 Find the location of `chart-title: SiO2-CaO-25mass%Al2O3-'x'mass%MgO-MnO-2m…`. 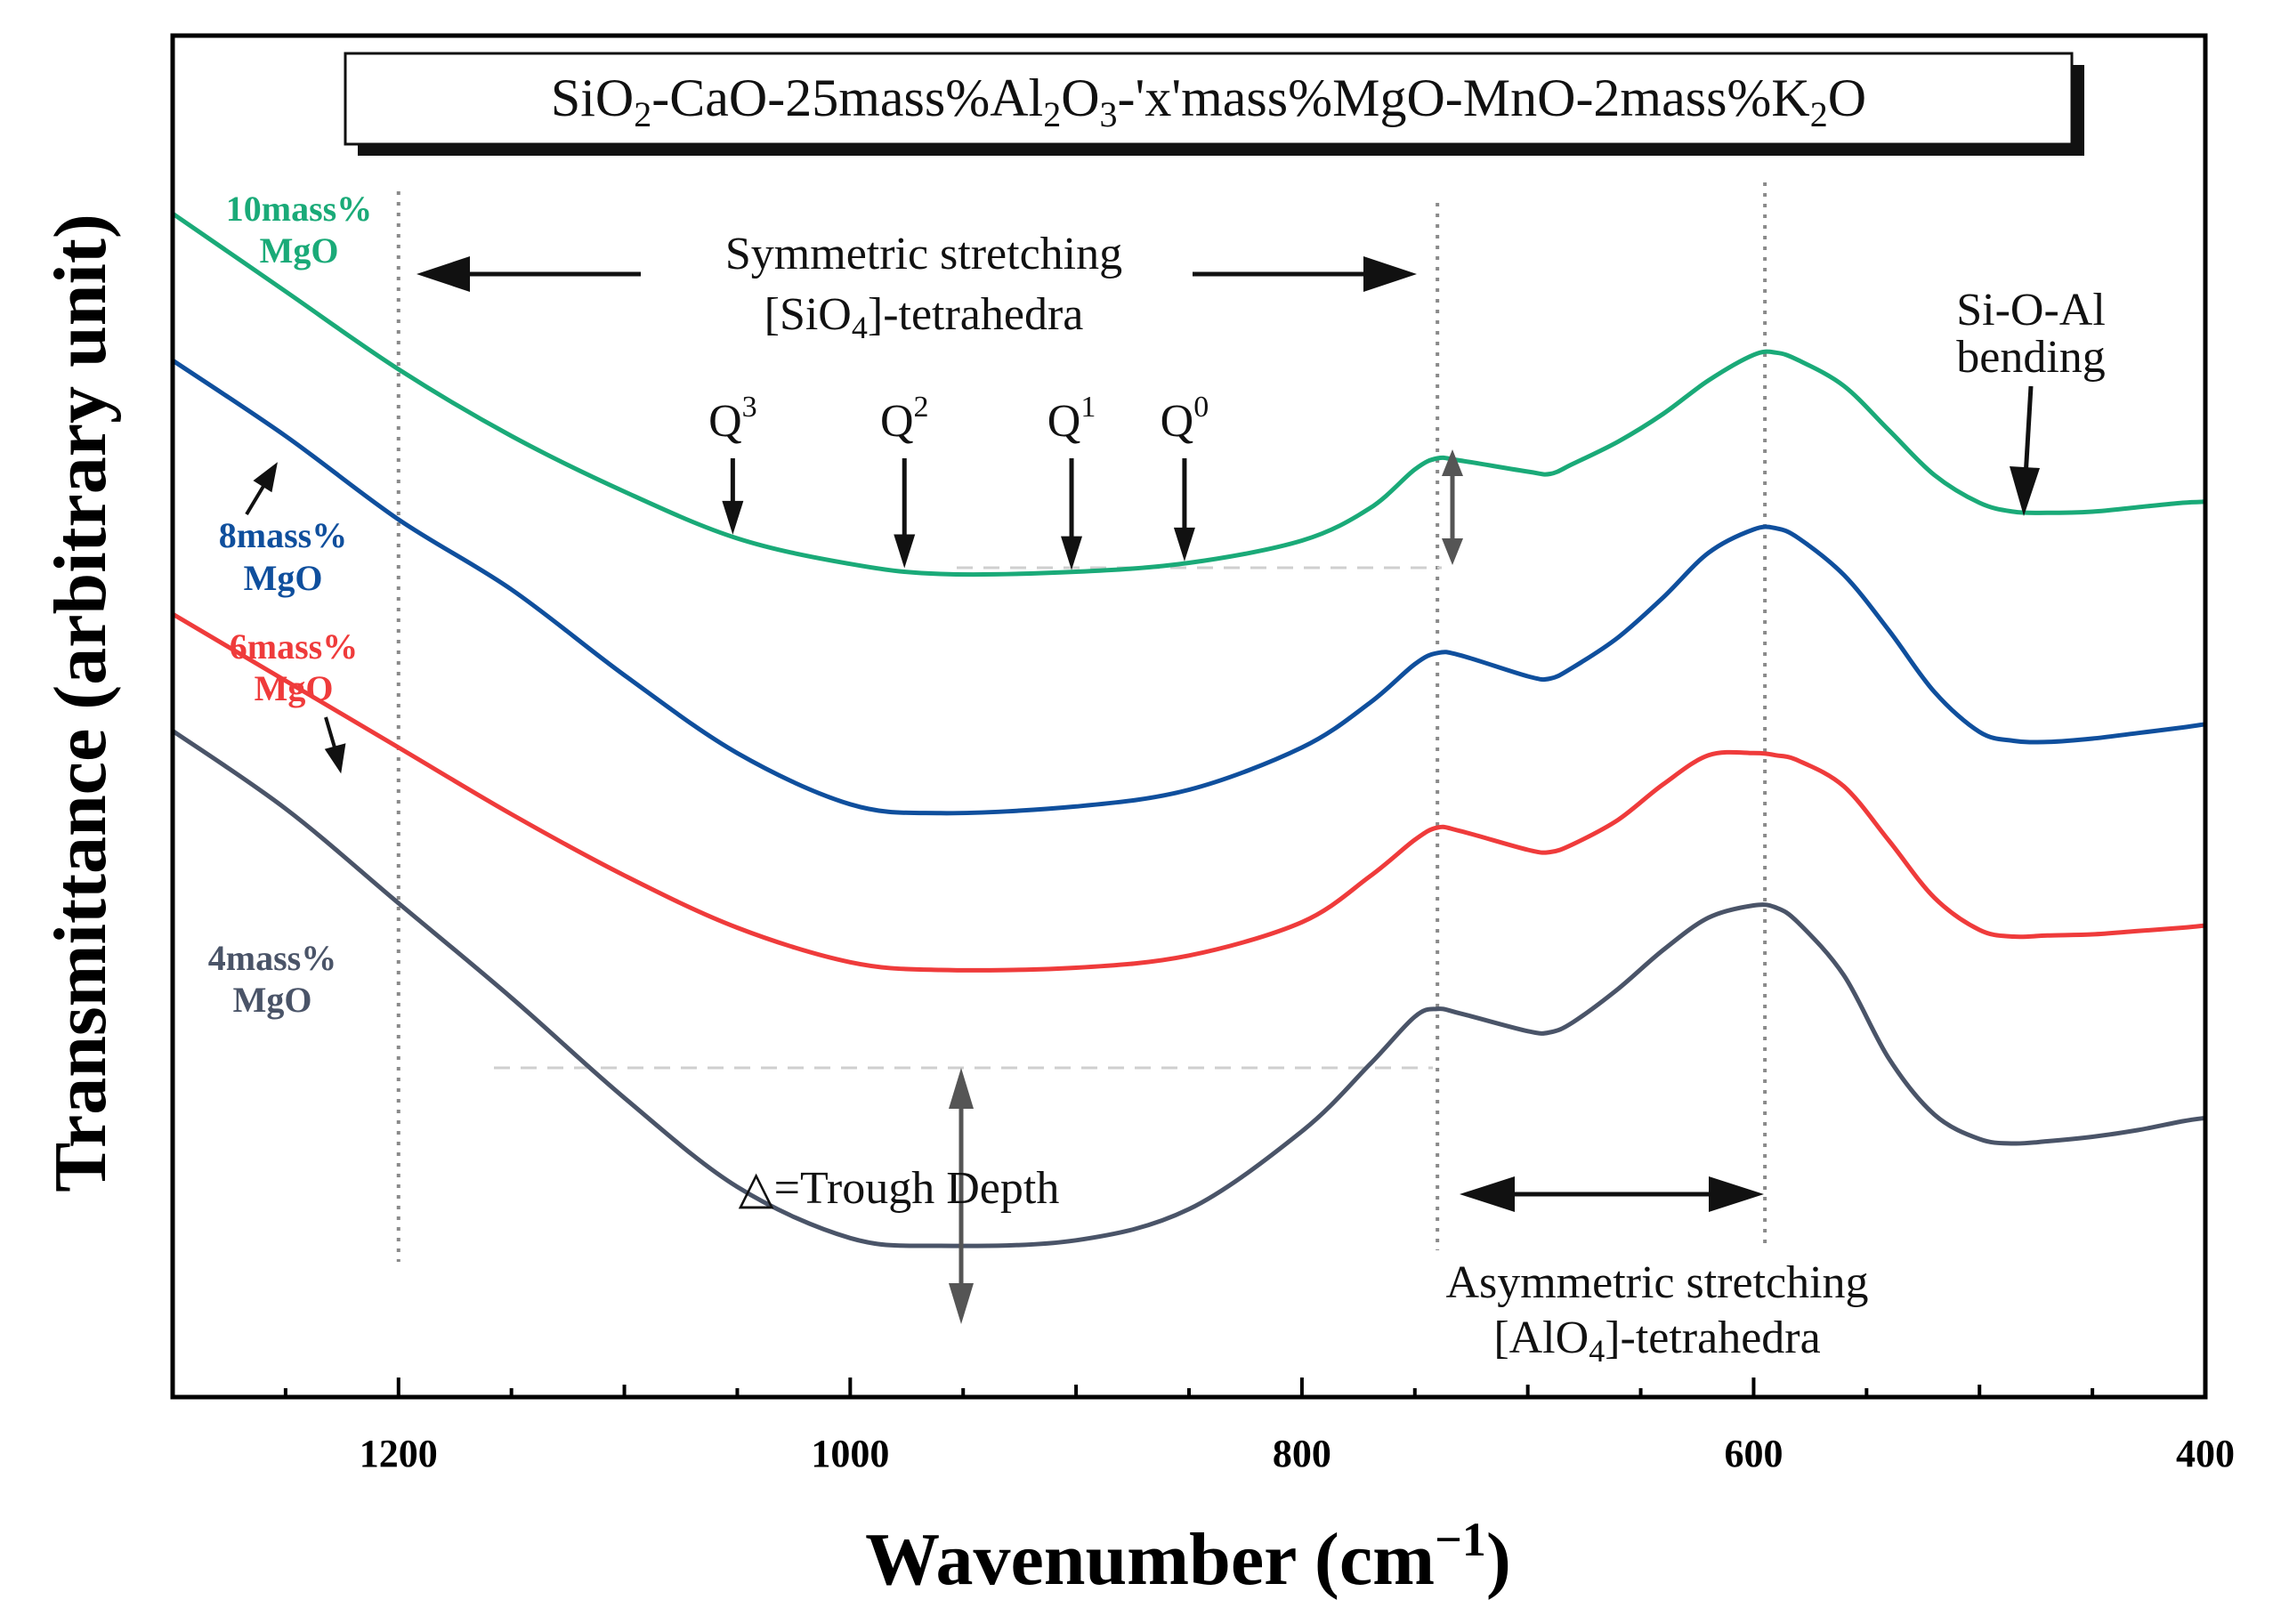

chart-title: SiO2-CaO-25mass%Al2O3-'x'mass%MgO-MnO-2m… is located at coordinates (1208, 101).